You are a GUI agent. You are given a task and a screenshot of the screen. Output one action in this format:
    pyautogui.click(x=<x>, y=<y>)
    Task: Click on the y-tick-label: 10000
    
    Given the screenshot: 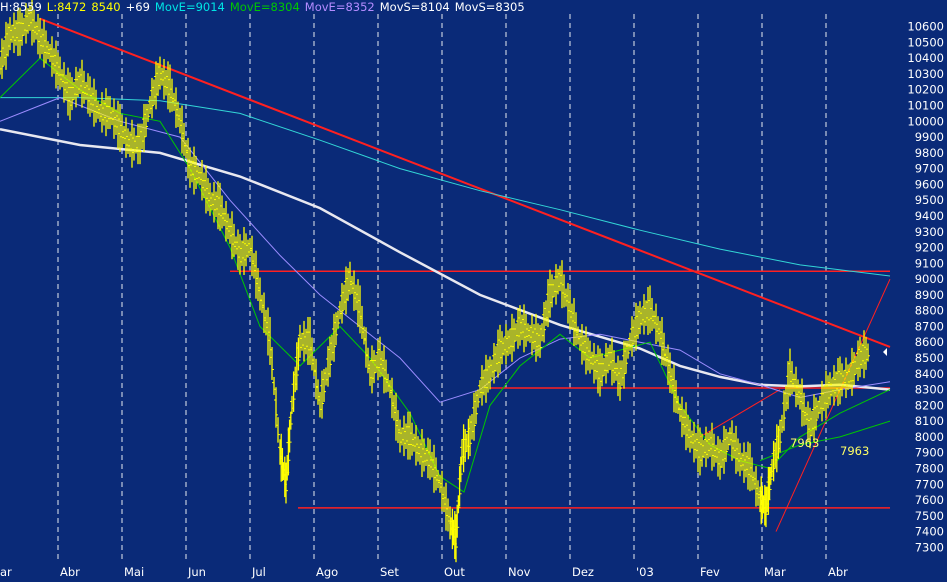 What is the action you would take?
    pyautogui.click(x=925, y=121)
    